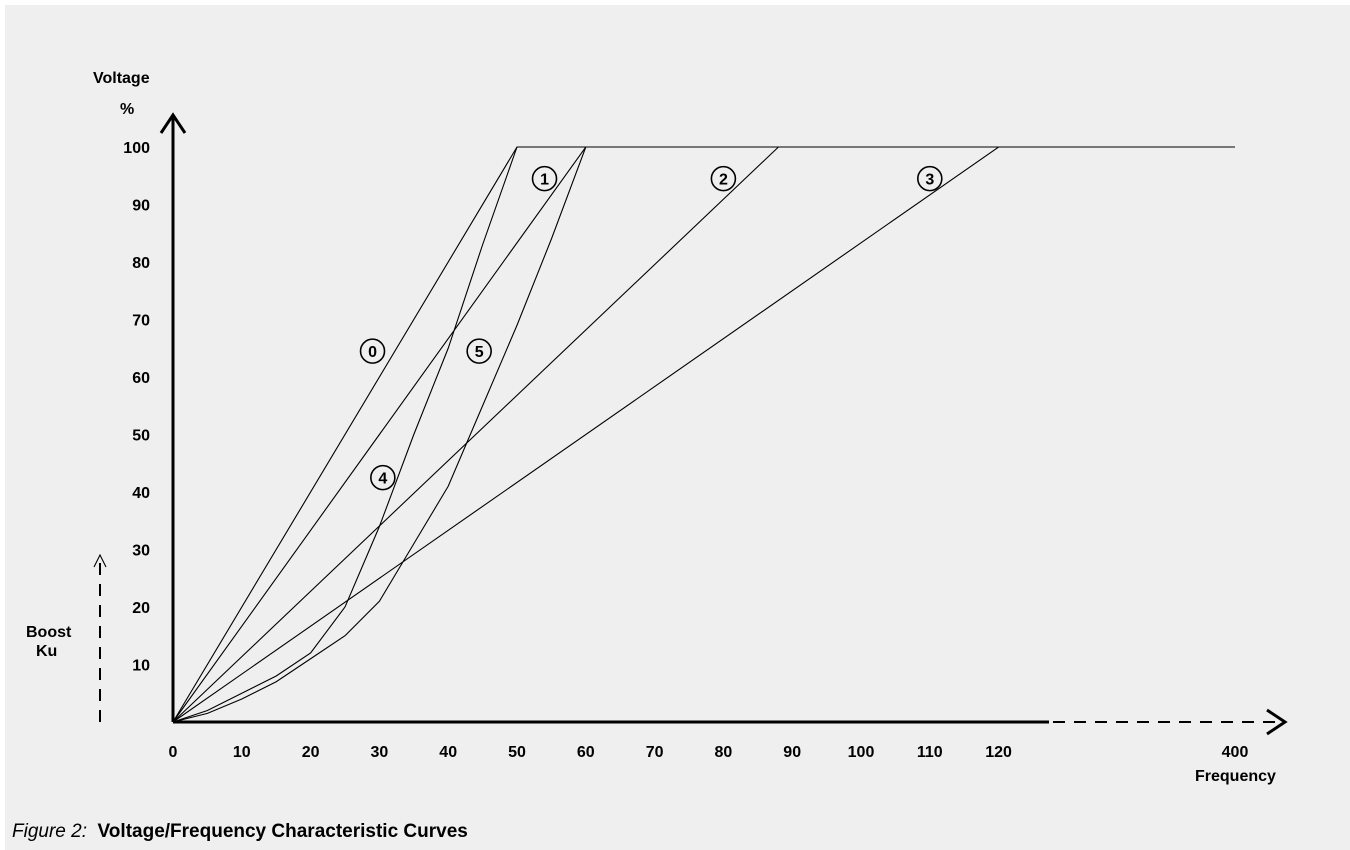  What do you see at coordinates (100, 560) in the screenshot?
I see `boost-arrow` at bounding box center [100, 560].